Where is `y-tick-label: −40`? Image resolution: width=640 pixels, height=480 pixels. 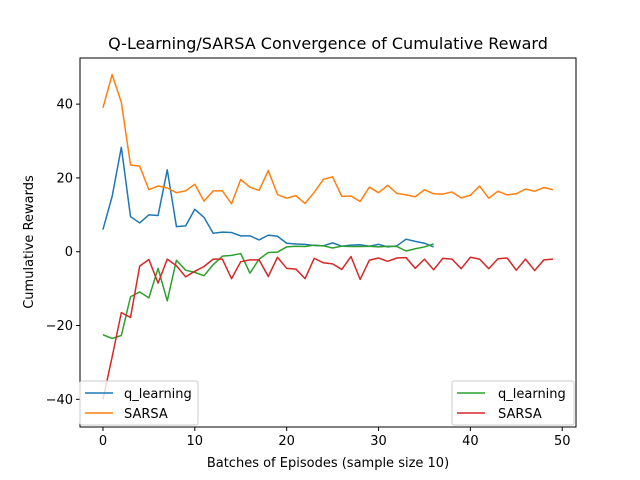
y-tick-label: −40 is located at coordinates (59, 400).